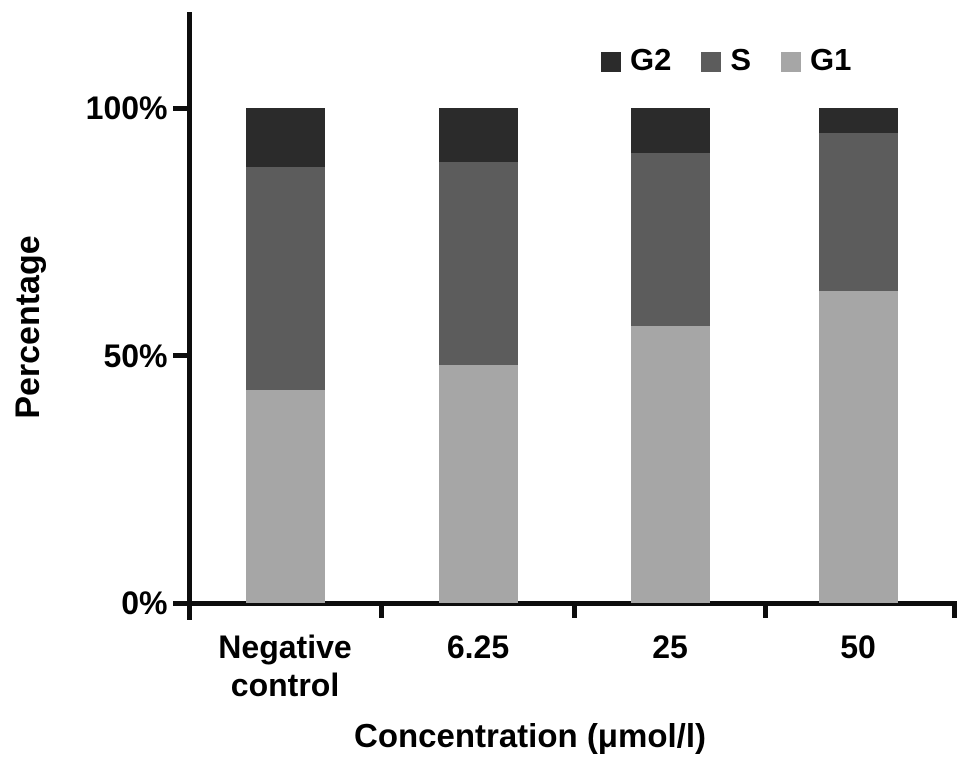 Image resolution: width=969 pixels, height=772 pixels. What do you see at coordinates (135, 355) in the screenshot?
I see `y-tick-label: 50%` at bounding box center [135, 355].